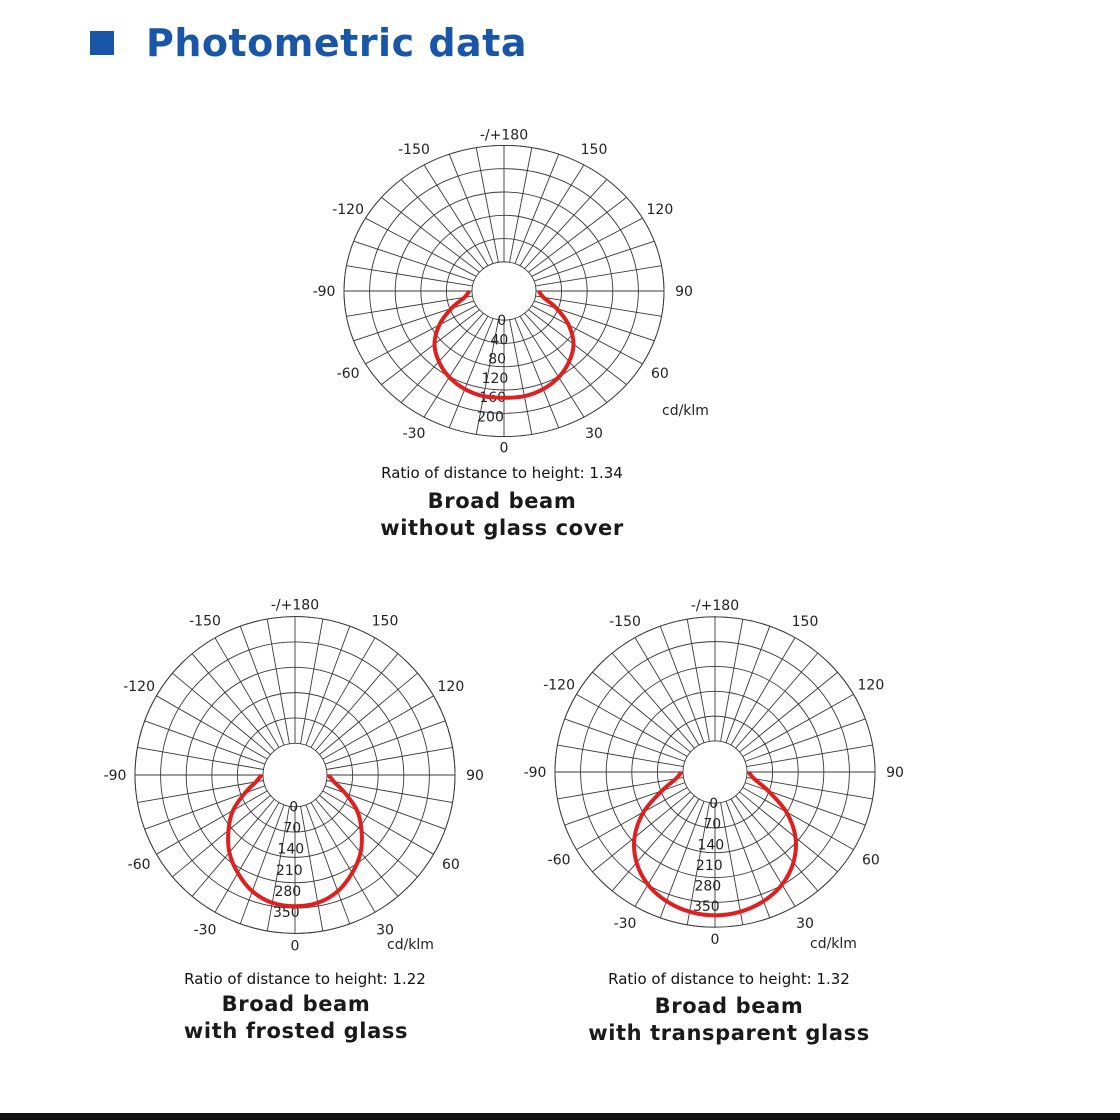 This screenshot has height=1120, width=1120. I want to click on ratio-text: Ratio of distance to height: 1.34, so click(502, 473).